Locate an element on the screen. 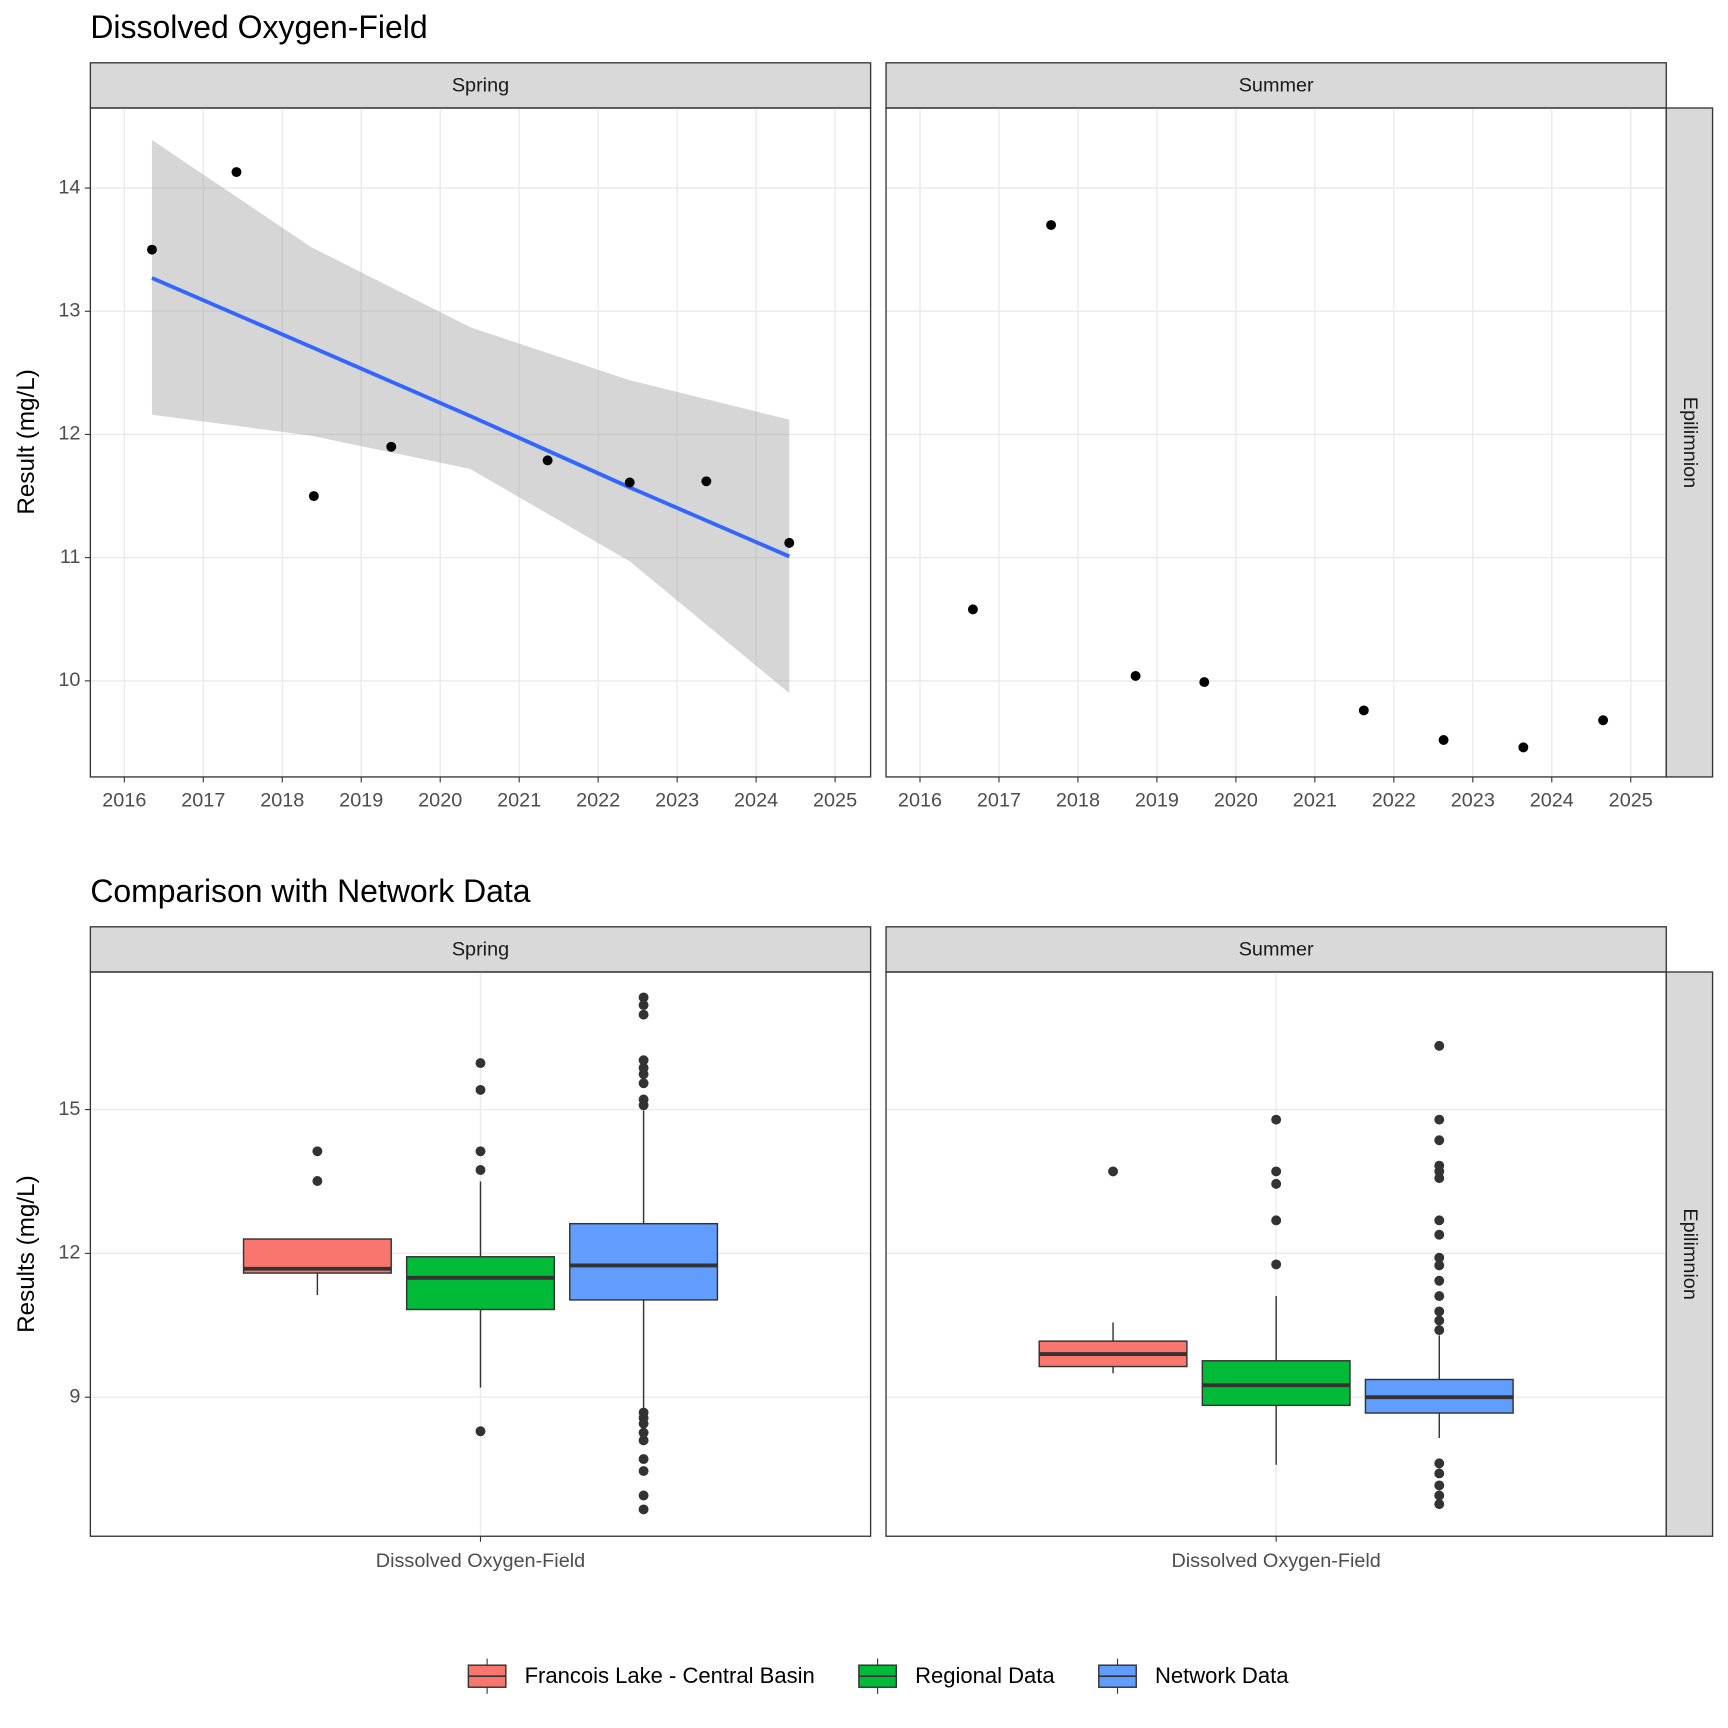  legend-label: Francois Lake - Central Basin is located at coordinates (670, 1675).